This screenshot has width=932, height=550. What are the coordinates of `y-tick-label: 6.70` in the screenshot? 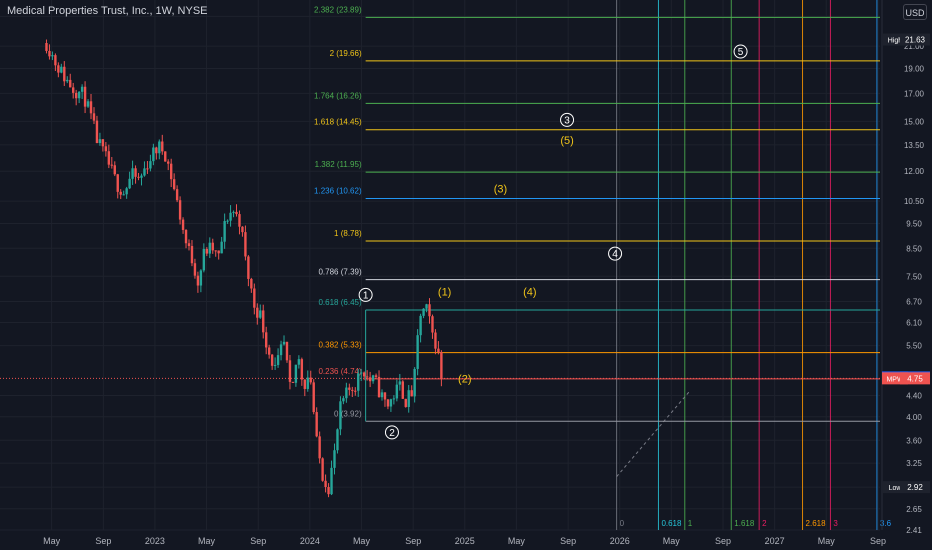 It's located at (914, 301).